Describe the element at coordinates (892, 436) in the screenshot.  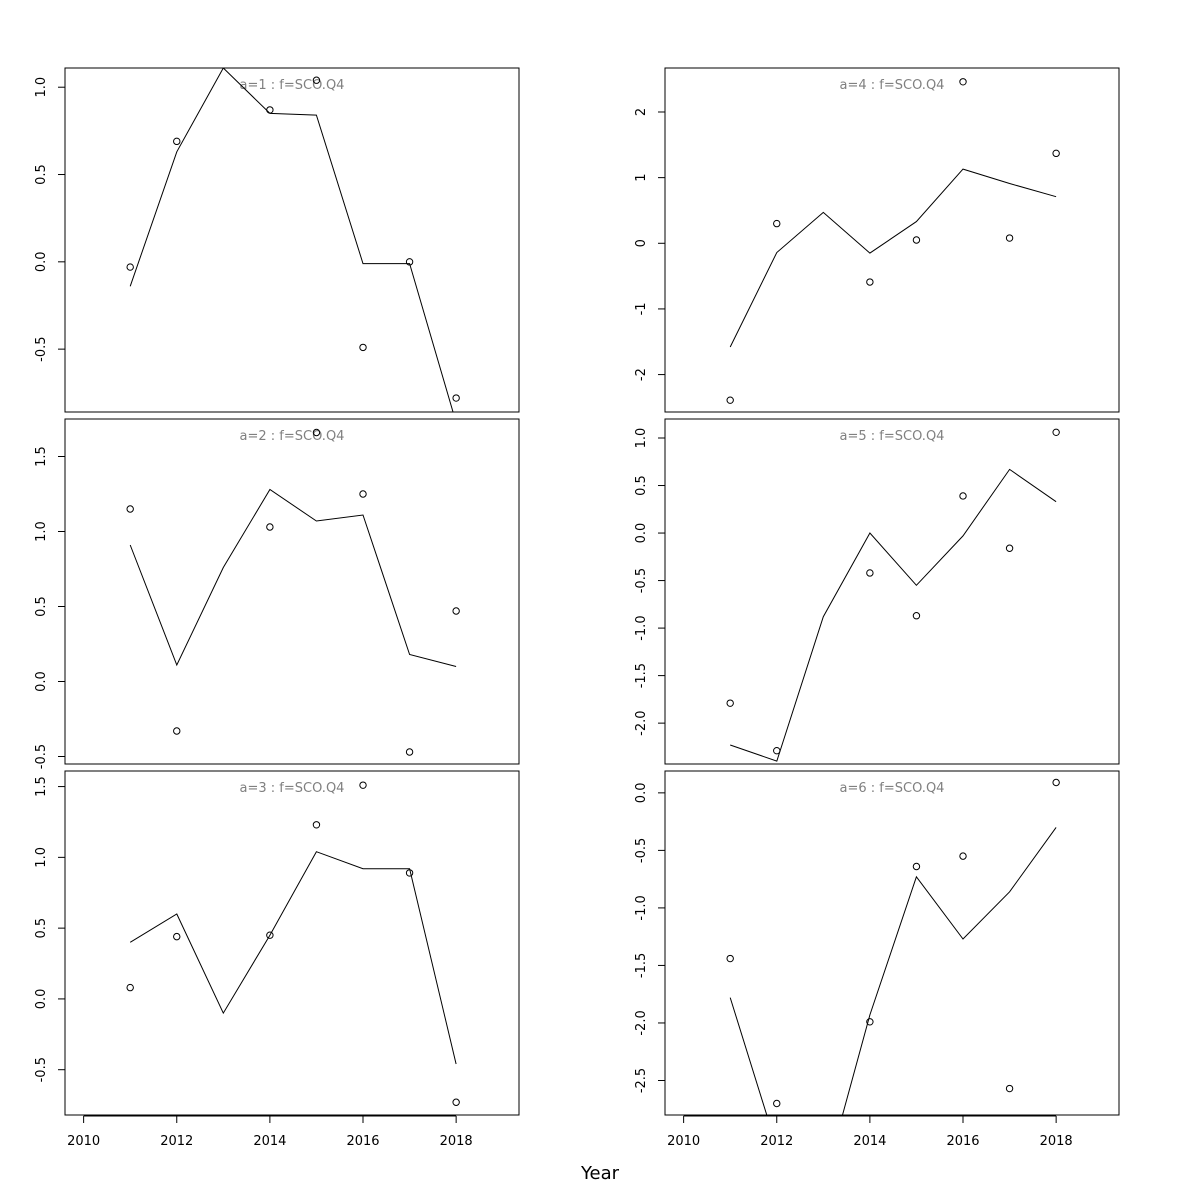
I see `panel-title: a=5 : f=SCO.Q4` at that location.